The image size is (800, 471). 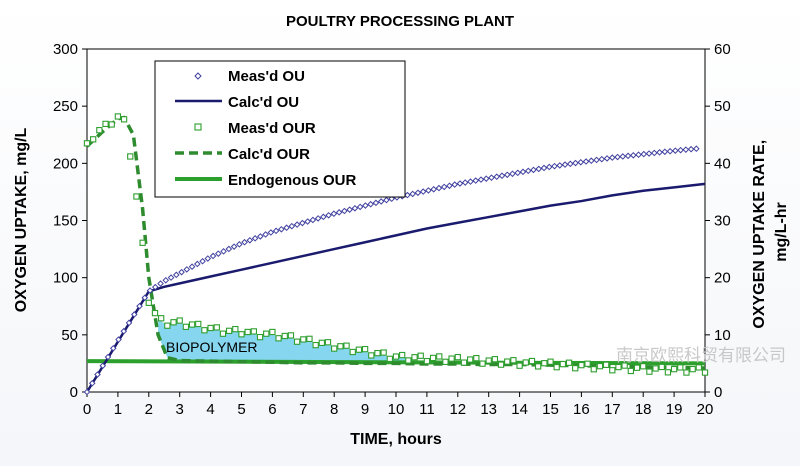 I want to click on x-tick-label: 9, so click(x=365, y=409).